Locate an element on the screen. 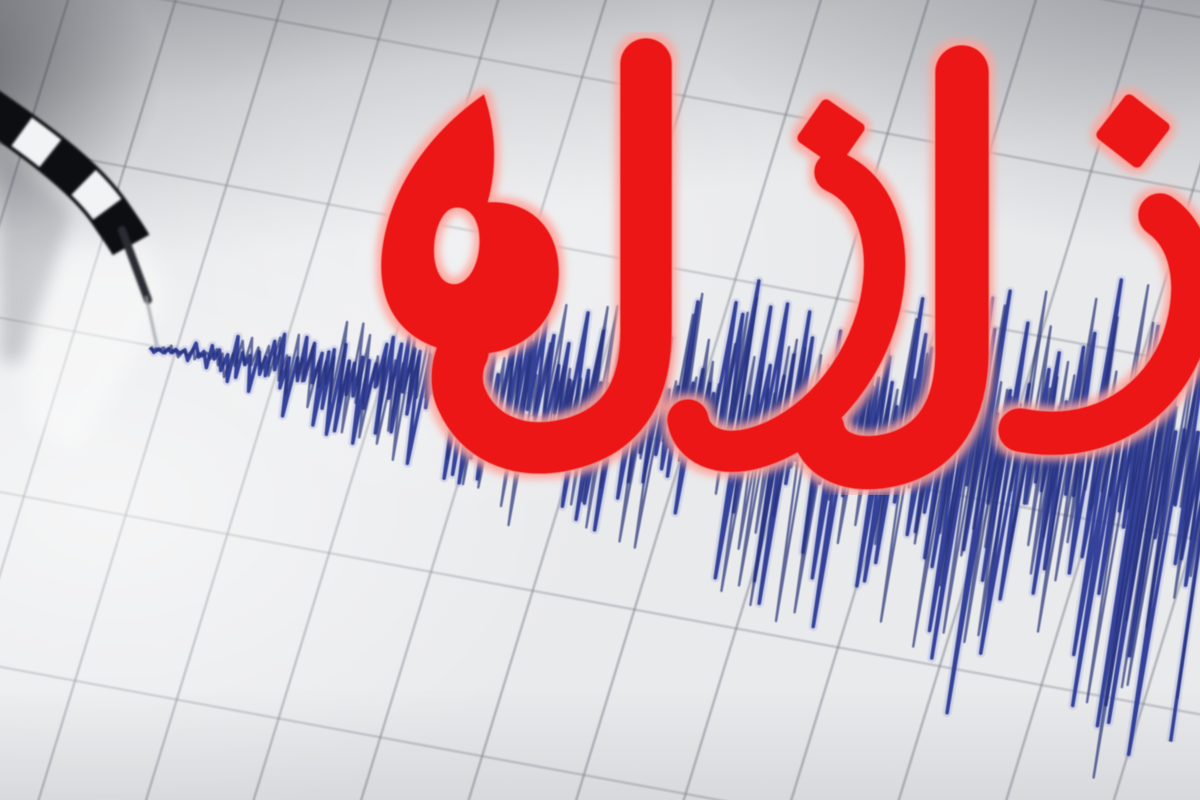 The height and width of the screenshot is (800, 1200). pen-tip-thin is located at coordinates (151, 321).